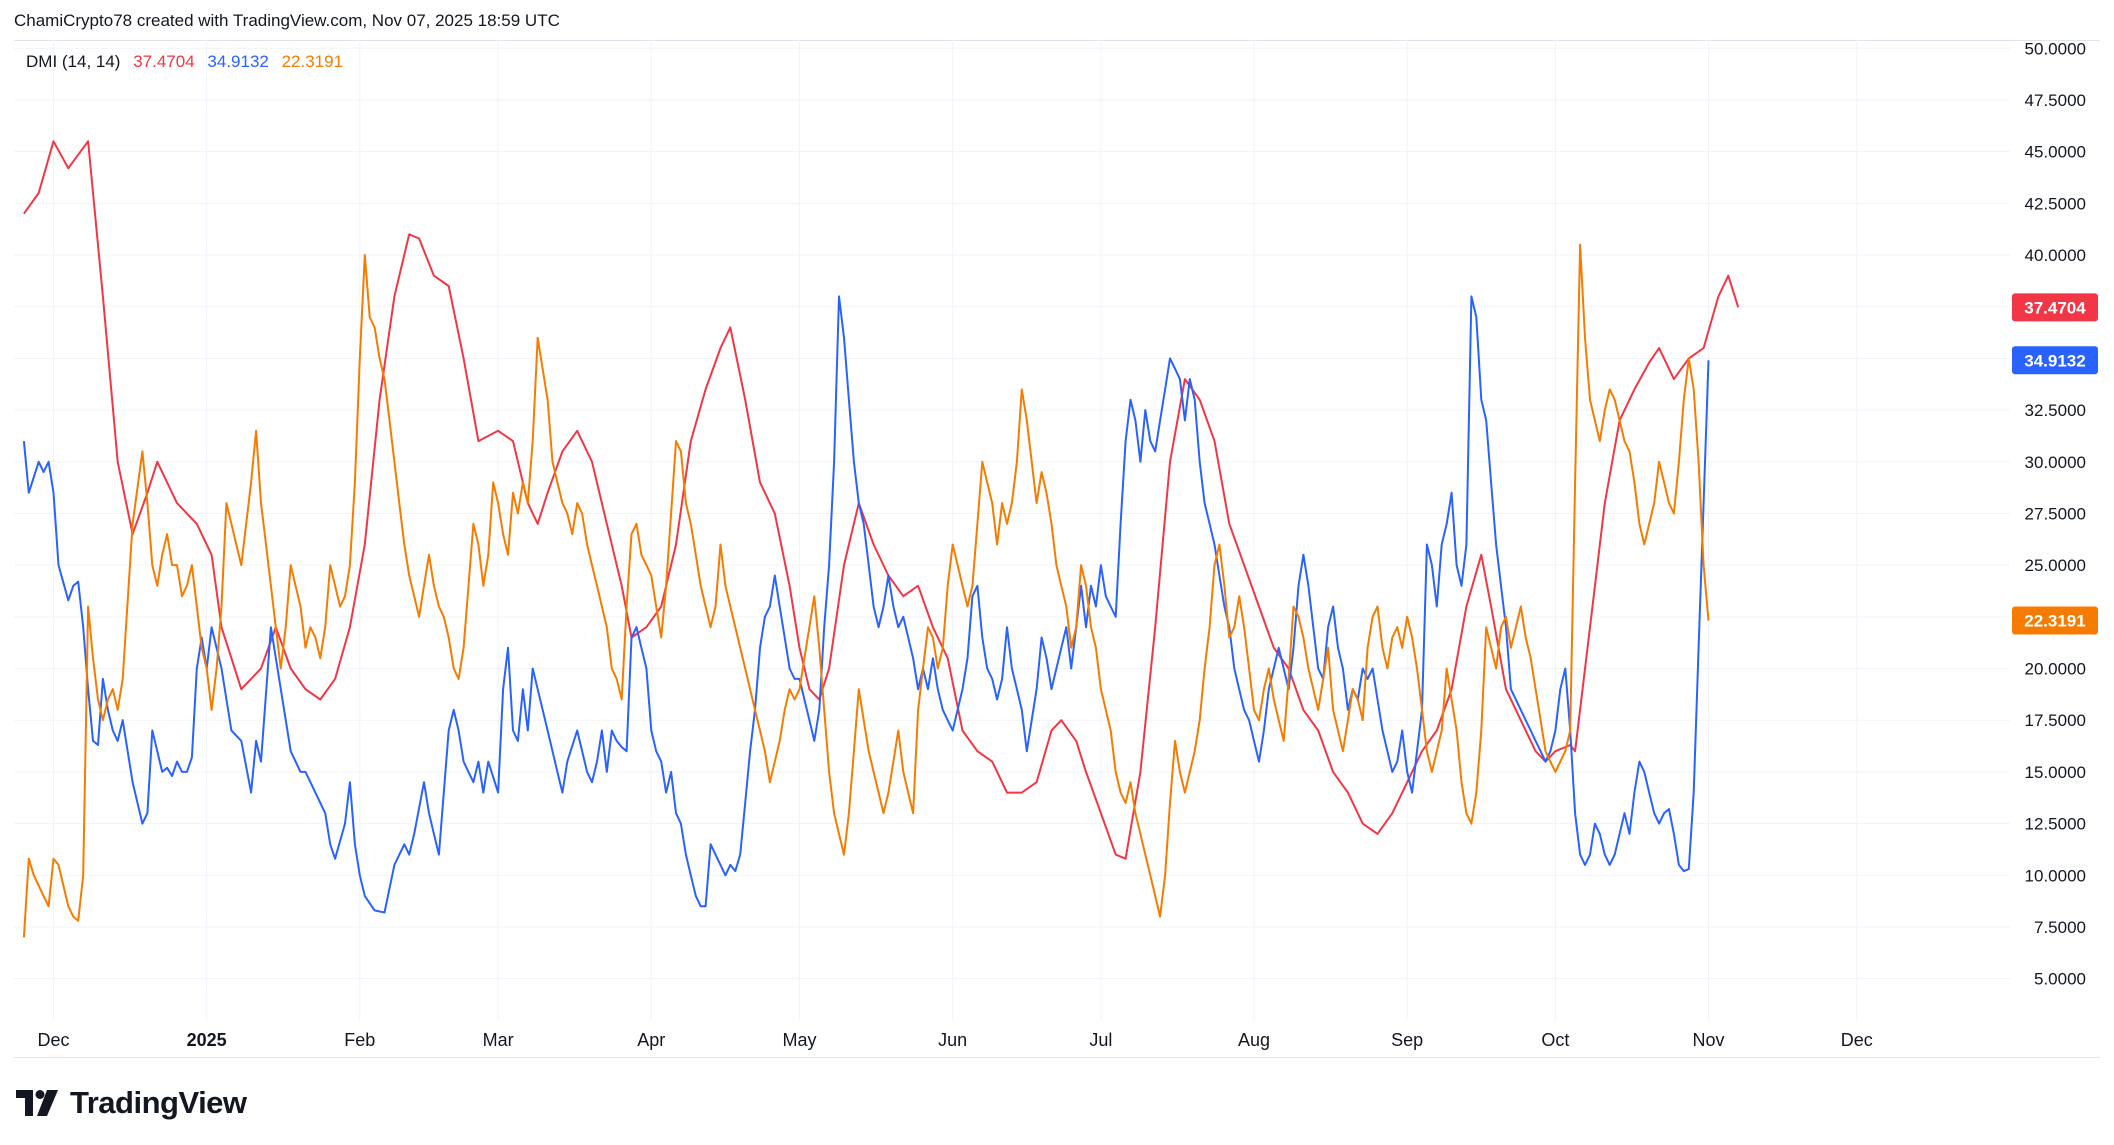 Image resolution: width=2114 pixels, height=1145 pixels. What do you see at coordinates (2055, 565) in the screenshot?
I see `y-tick-label: 25.0000` at bounding box center [2055, 565].